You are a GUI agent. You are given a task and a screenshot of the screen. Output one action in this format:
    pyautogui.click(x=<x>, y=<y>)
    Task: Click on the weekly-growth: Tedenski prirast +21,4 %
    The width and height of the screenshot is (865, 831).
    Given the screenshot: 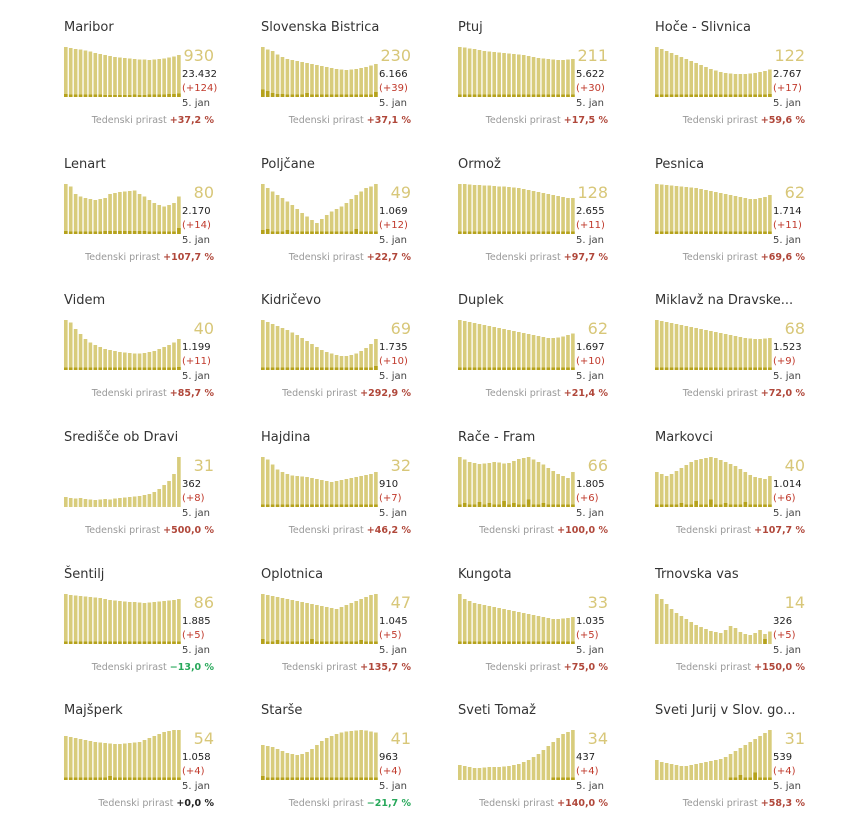 What is the action you would take?
    pyautogui.click(x=547, y=394)
    